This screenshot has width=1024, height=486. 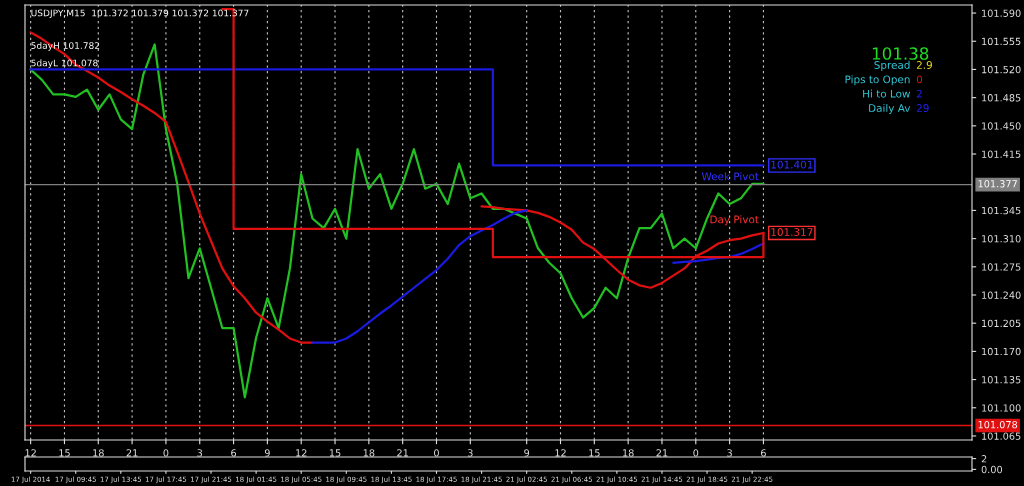 I want to click on y-tick-label: 101.345, so click(x=1001, y=210).